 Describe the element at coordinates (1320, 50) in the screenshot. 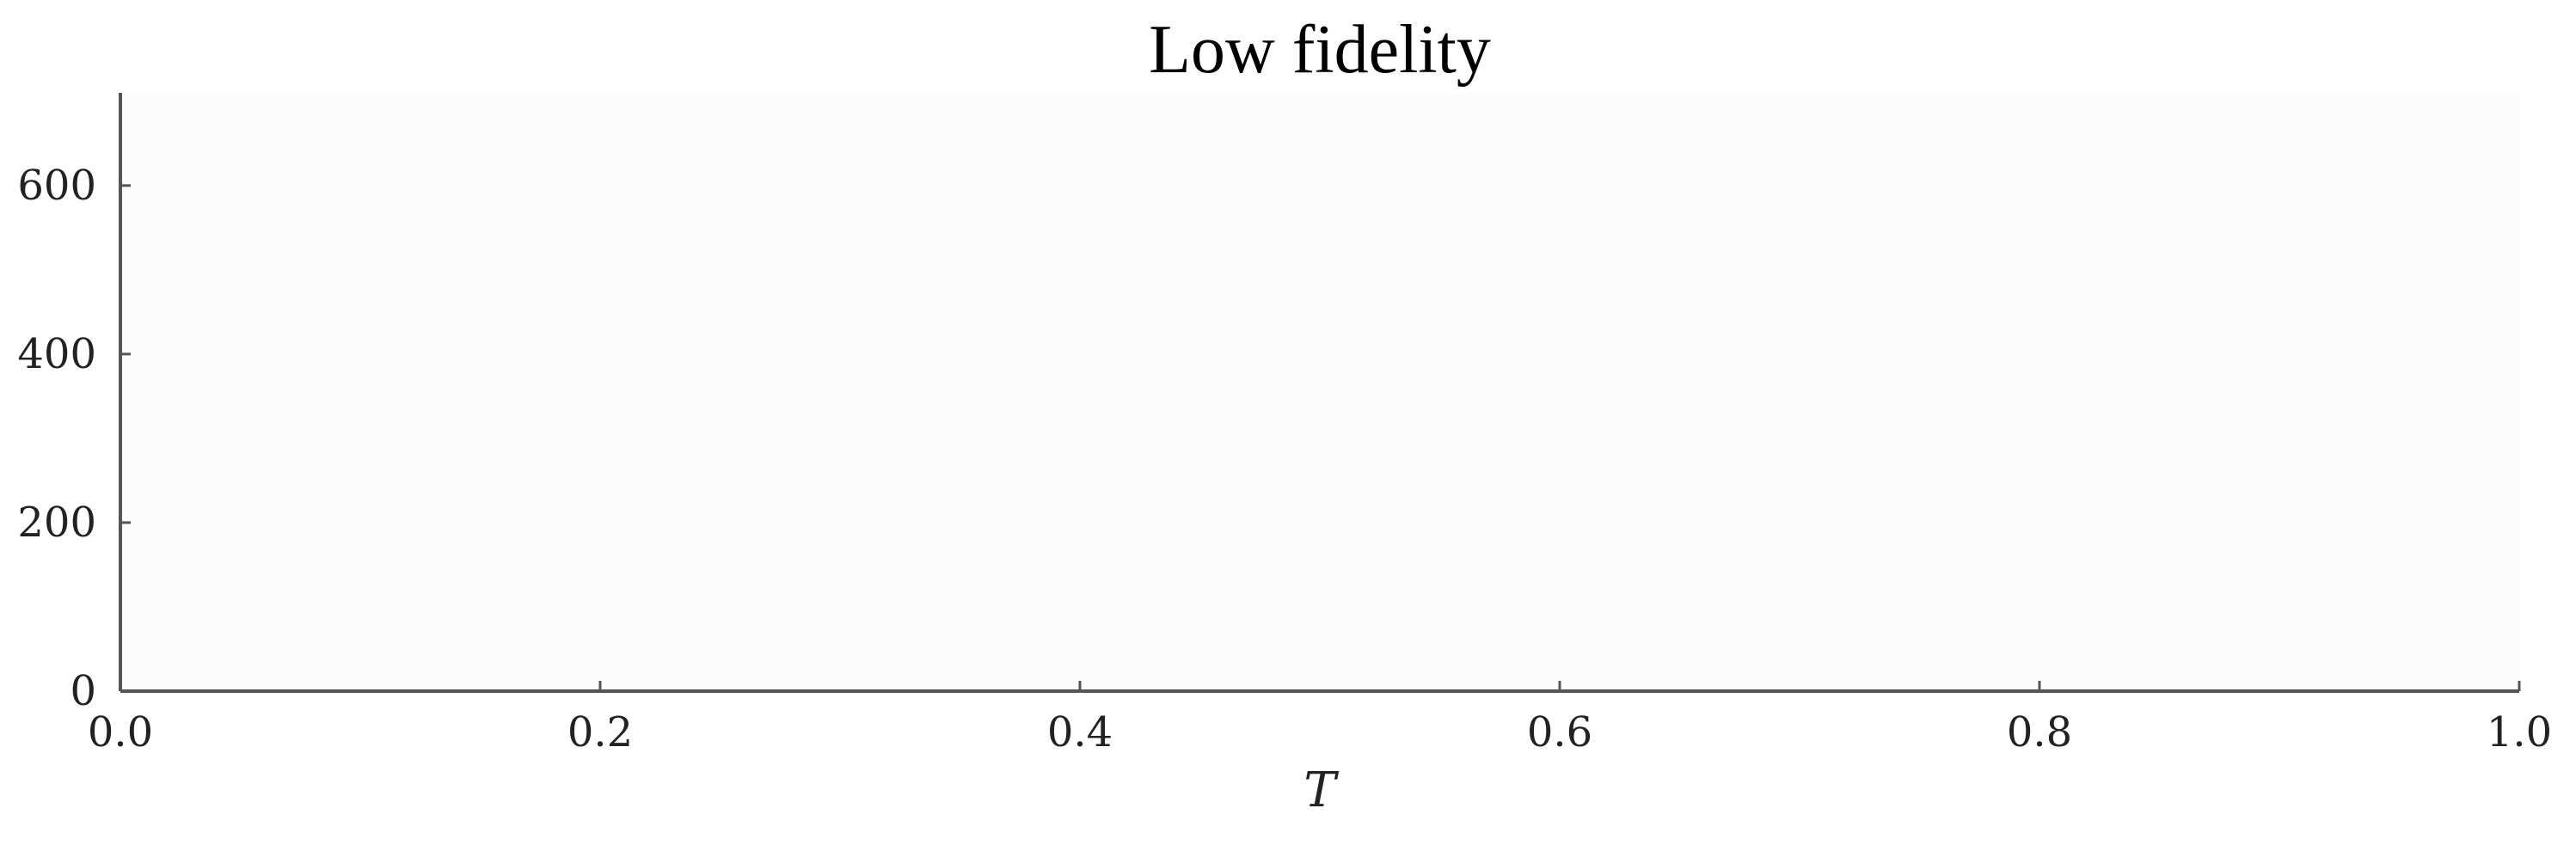

I see `chart-title: Low fidelity` at that location.